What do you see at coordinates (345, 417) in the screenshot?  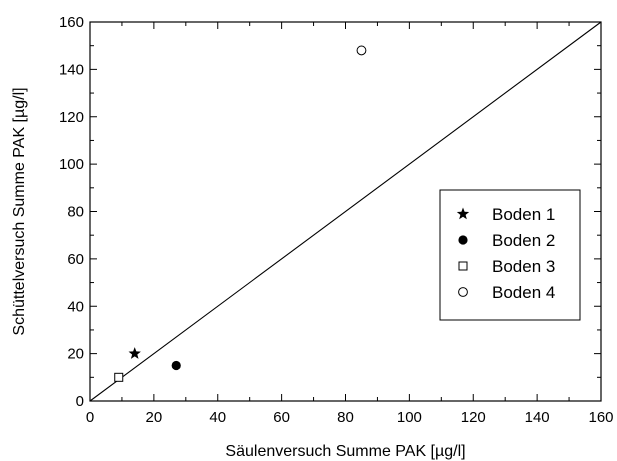 I see `x-tick-label: 80` at bounding box center [345, 417].